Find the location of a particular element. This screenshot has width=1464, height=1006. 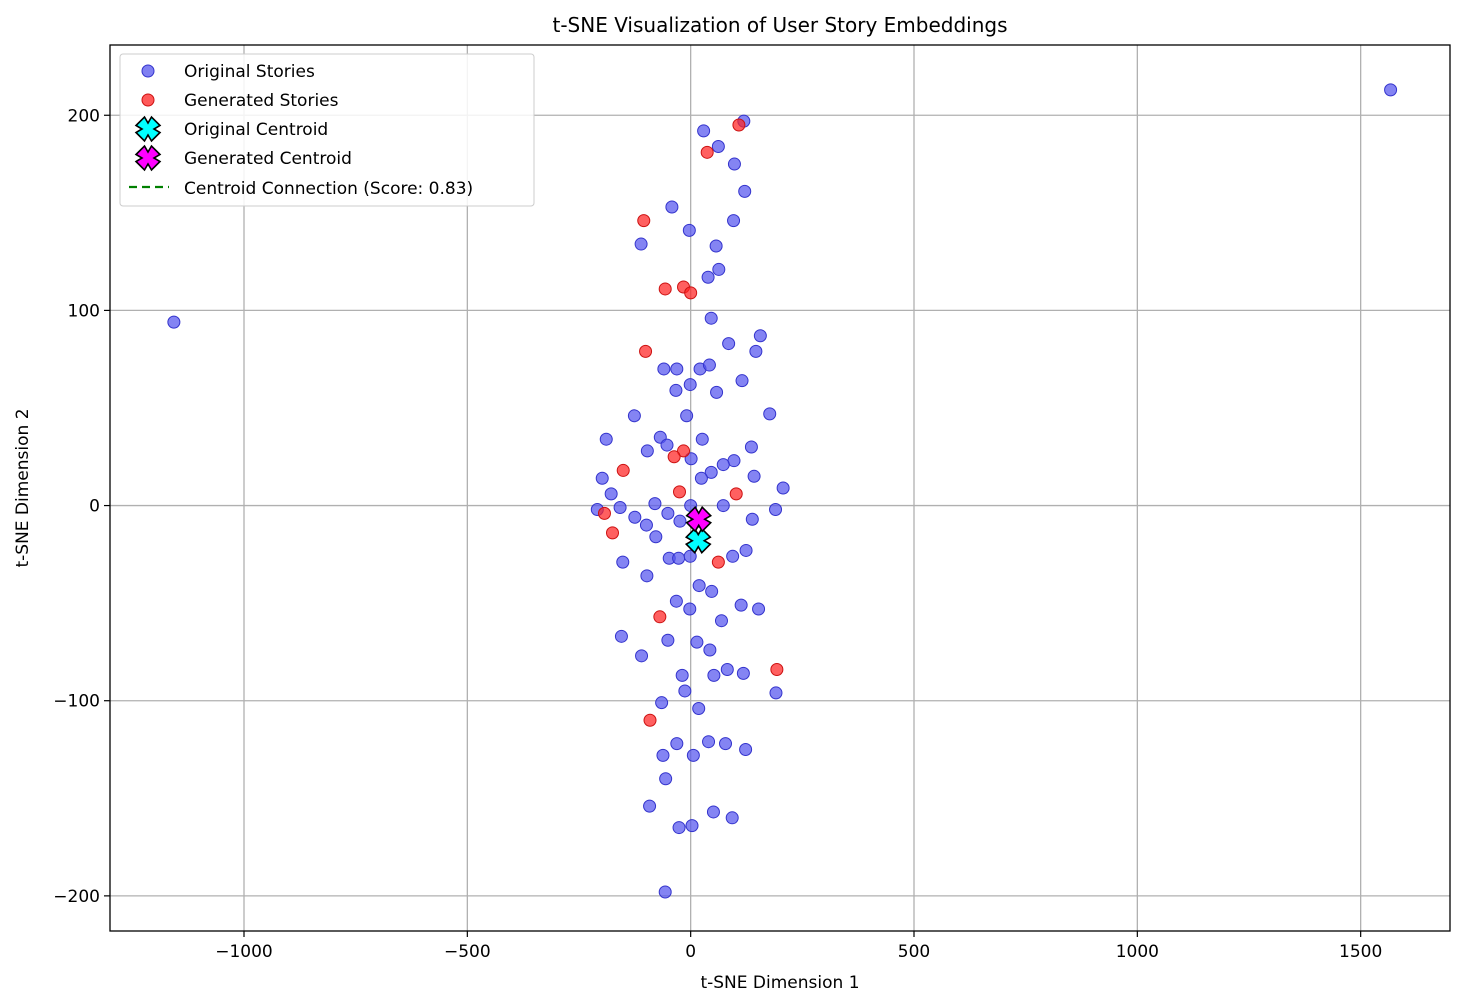

legend-marker-generated-stories is located at coordinates (148, 100).